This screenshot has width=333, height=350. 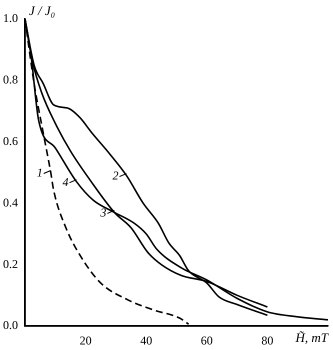 I want to click on x-tick-label: 40, so click(x=146, y=340).